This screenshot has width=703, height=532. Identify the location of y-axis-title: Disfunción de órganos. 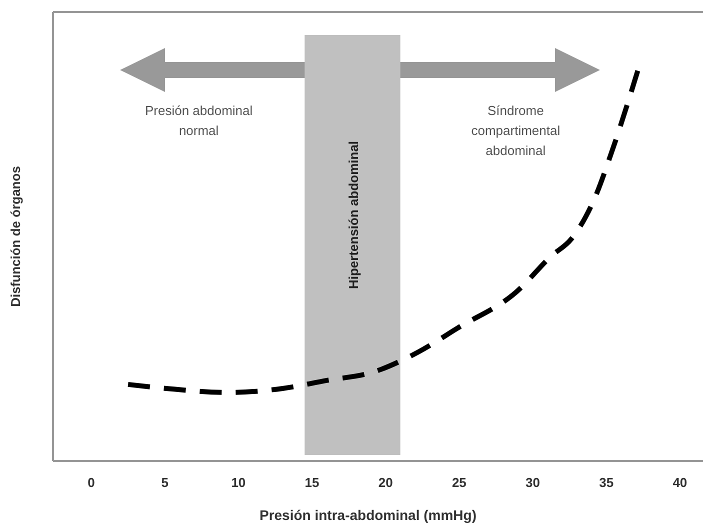
(15, 236).